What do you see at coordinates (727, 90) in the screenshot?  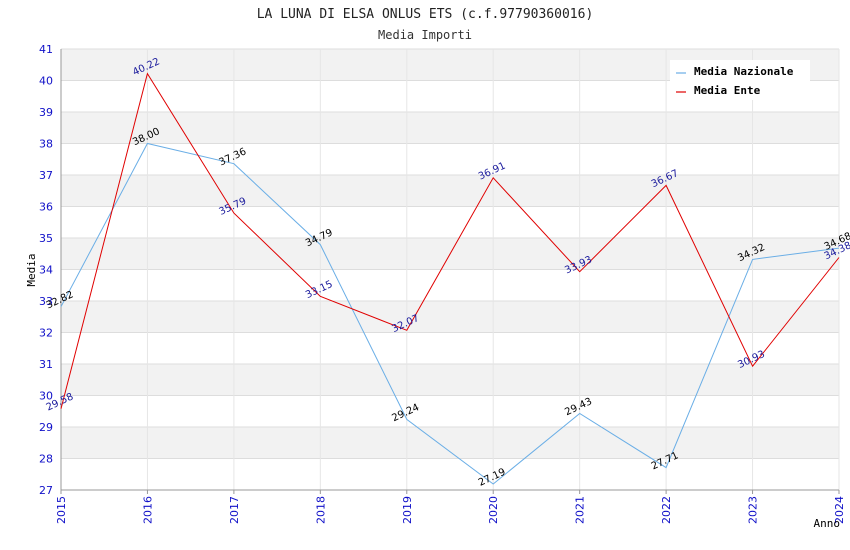 I see `legend-label-media-ente: Media Ente` at bounding box center [727, 90].